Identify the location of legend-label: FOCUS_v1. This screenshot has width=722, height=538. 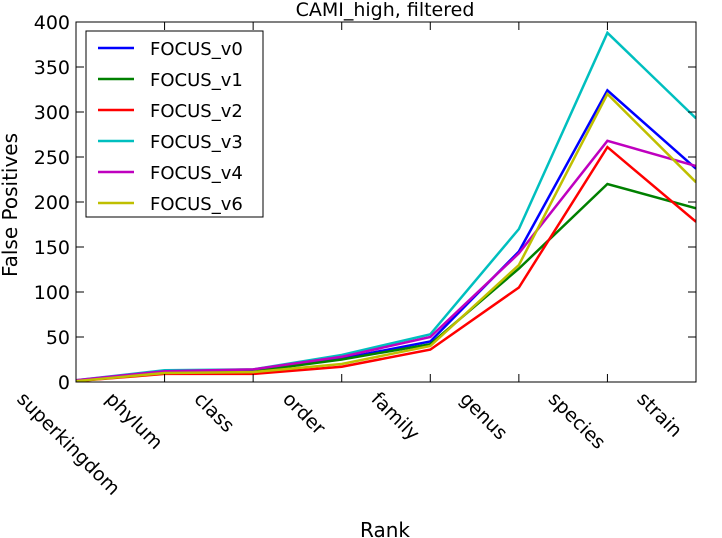
(196, 80).